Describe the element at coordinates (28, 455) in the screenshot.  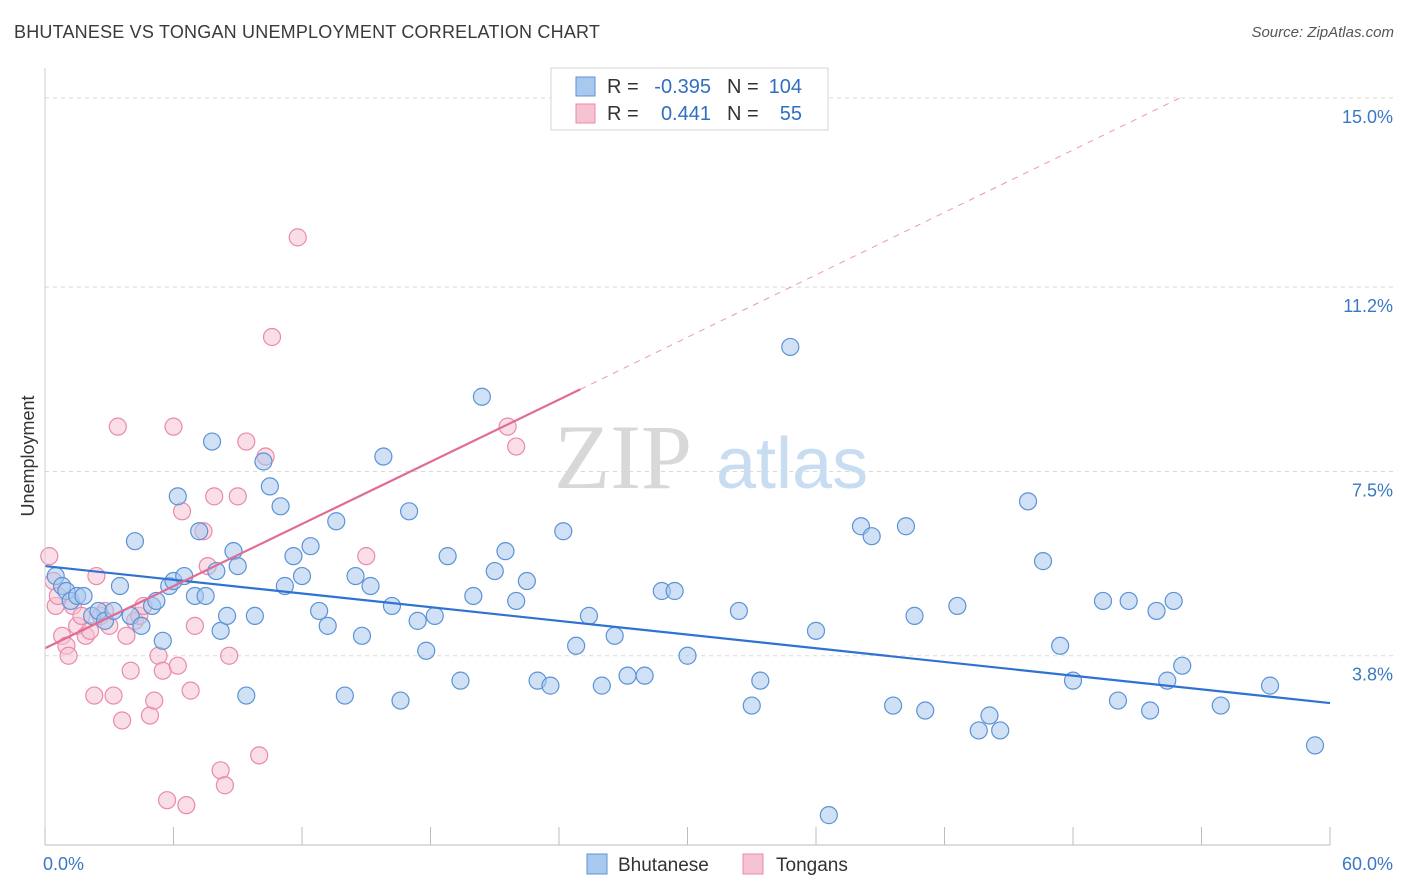
I see `y-axis-label: Unemployment` at that location.